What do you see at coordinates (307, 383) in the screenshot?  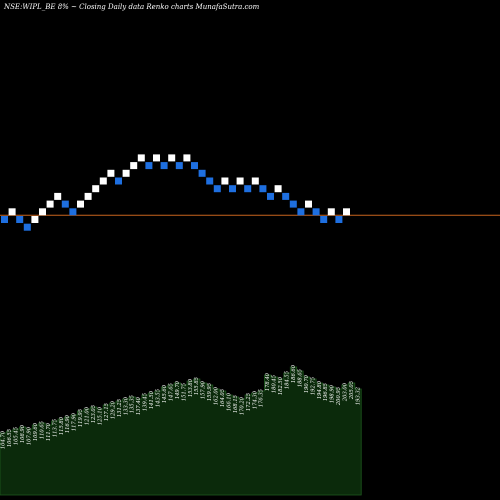 I see `volume-value-label: 190.70` at bounding box center [307, 383].